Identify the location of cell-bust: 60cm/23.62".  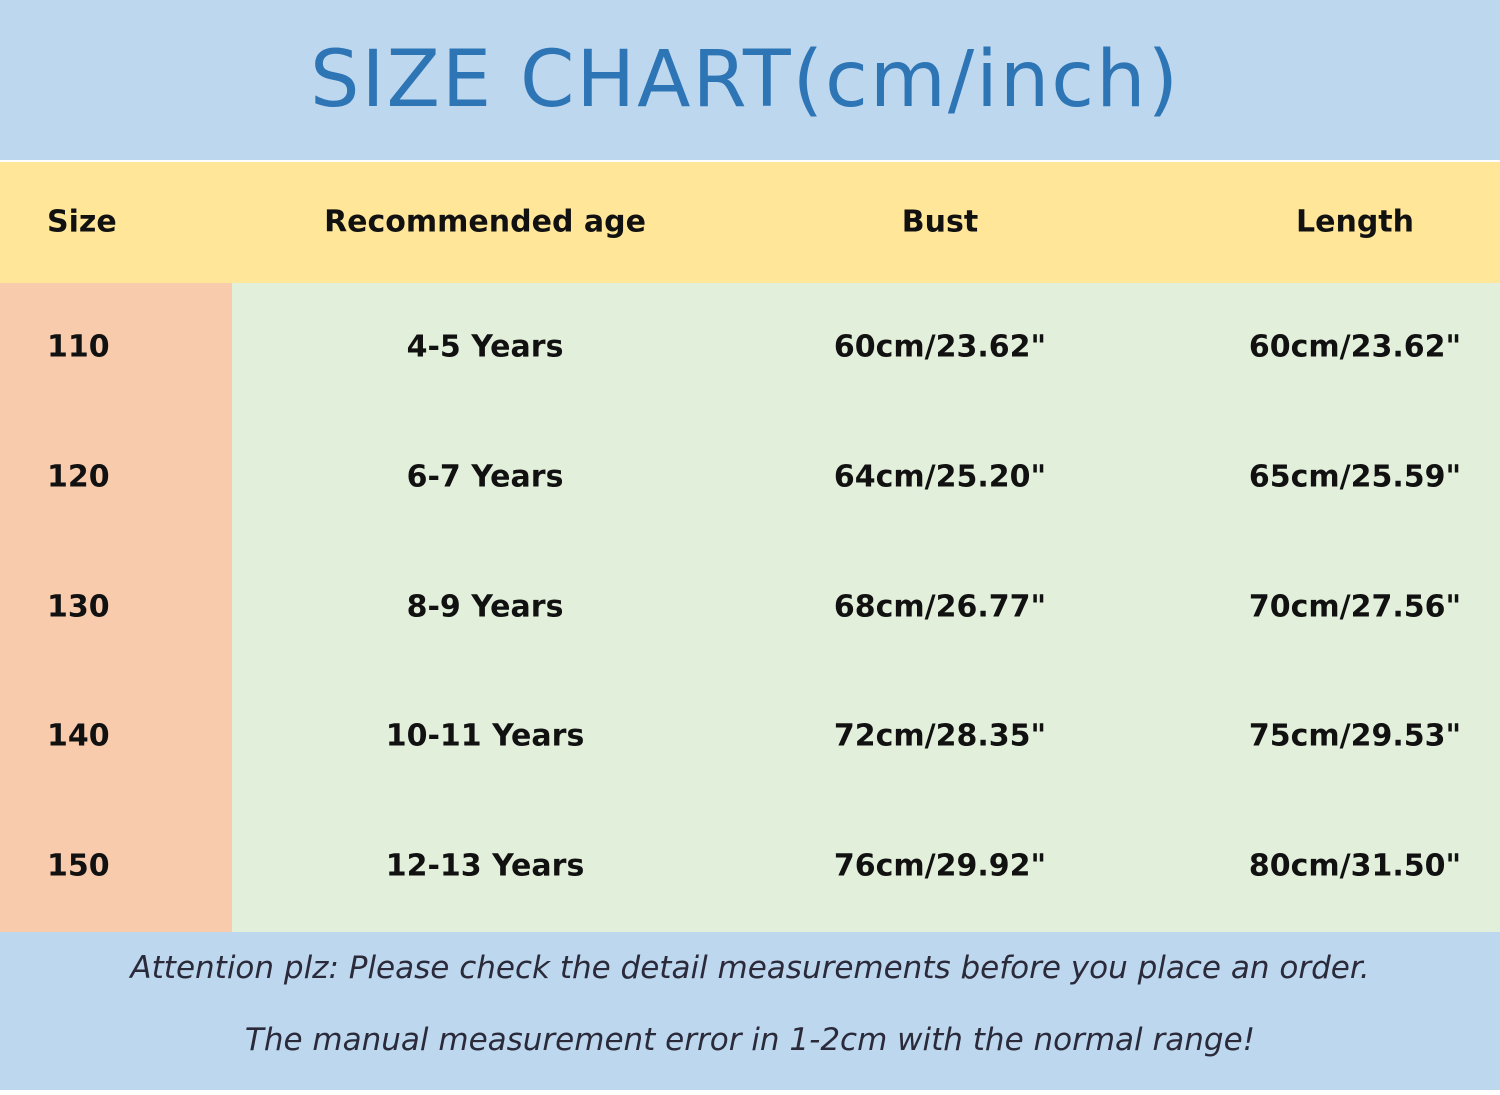
(940, 347).